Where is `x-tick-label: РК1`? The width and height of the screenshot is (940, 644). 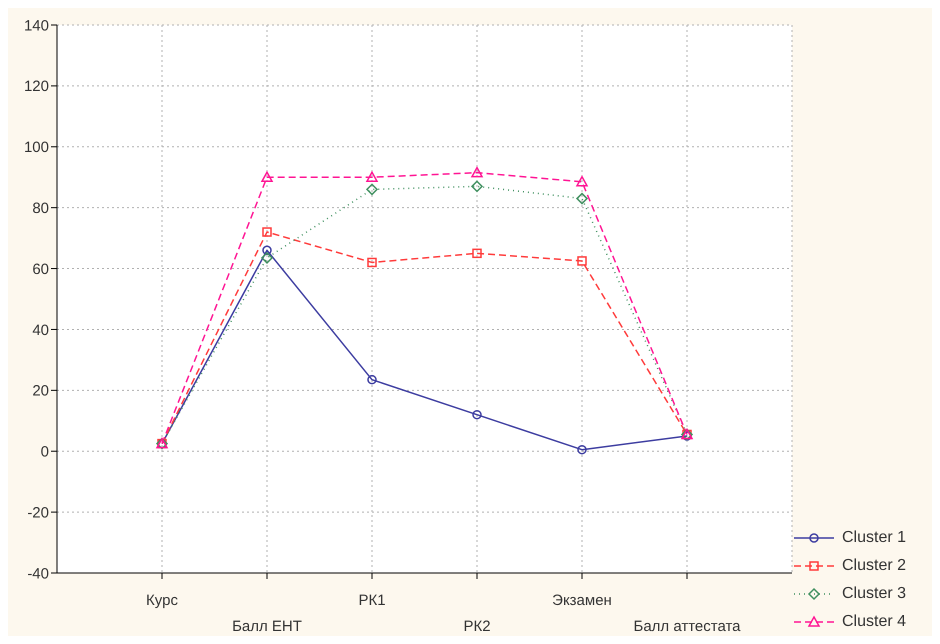 x-tick-label: РК1 is located at coordinates (372, 600).